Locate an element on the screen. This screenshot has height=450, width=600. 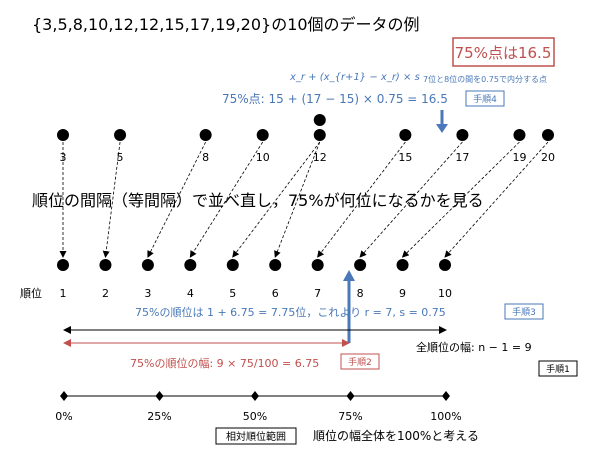
step2-label: 手順2 is located at coordinates (360, 362).